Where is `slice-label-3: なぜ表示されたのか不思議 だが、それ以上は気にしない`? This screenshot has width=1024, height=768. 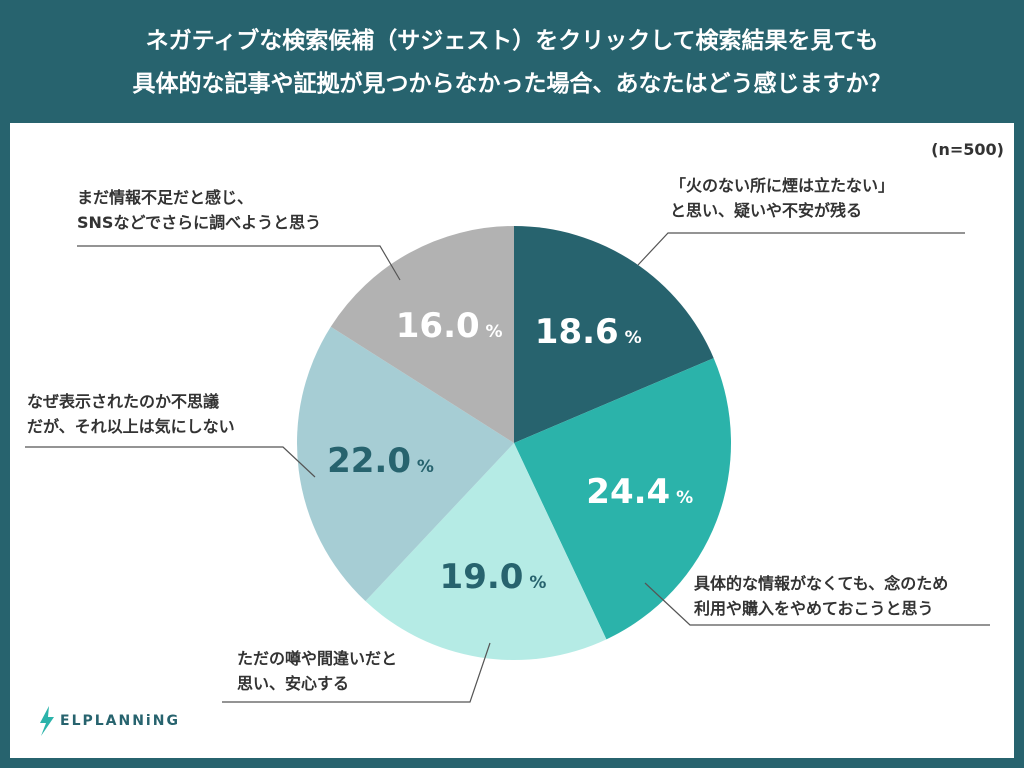 slice-label-3: なぜ表示されたのか不思議 だが、それ以上は気にしない is located at coordinates (131, 414).